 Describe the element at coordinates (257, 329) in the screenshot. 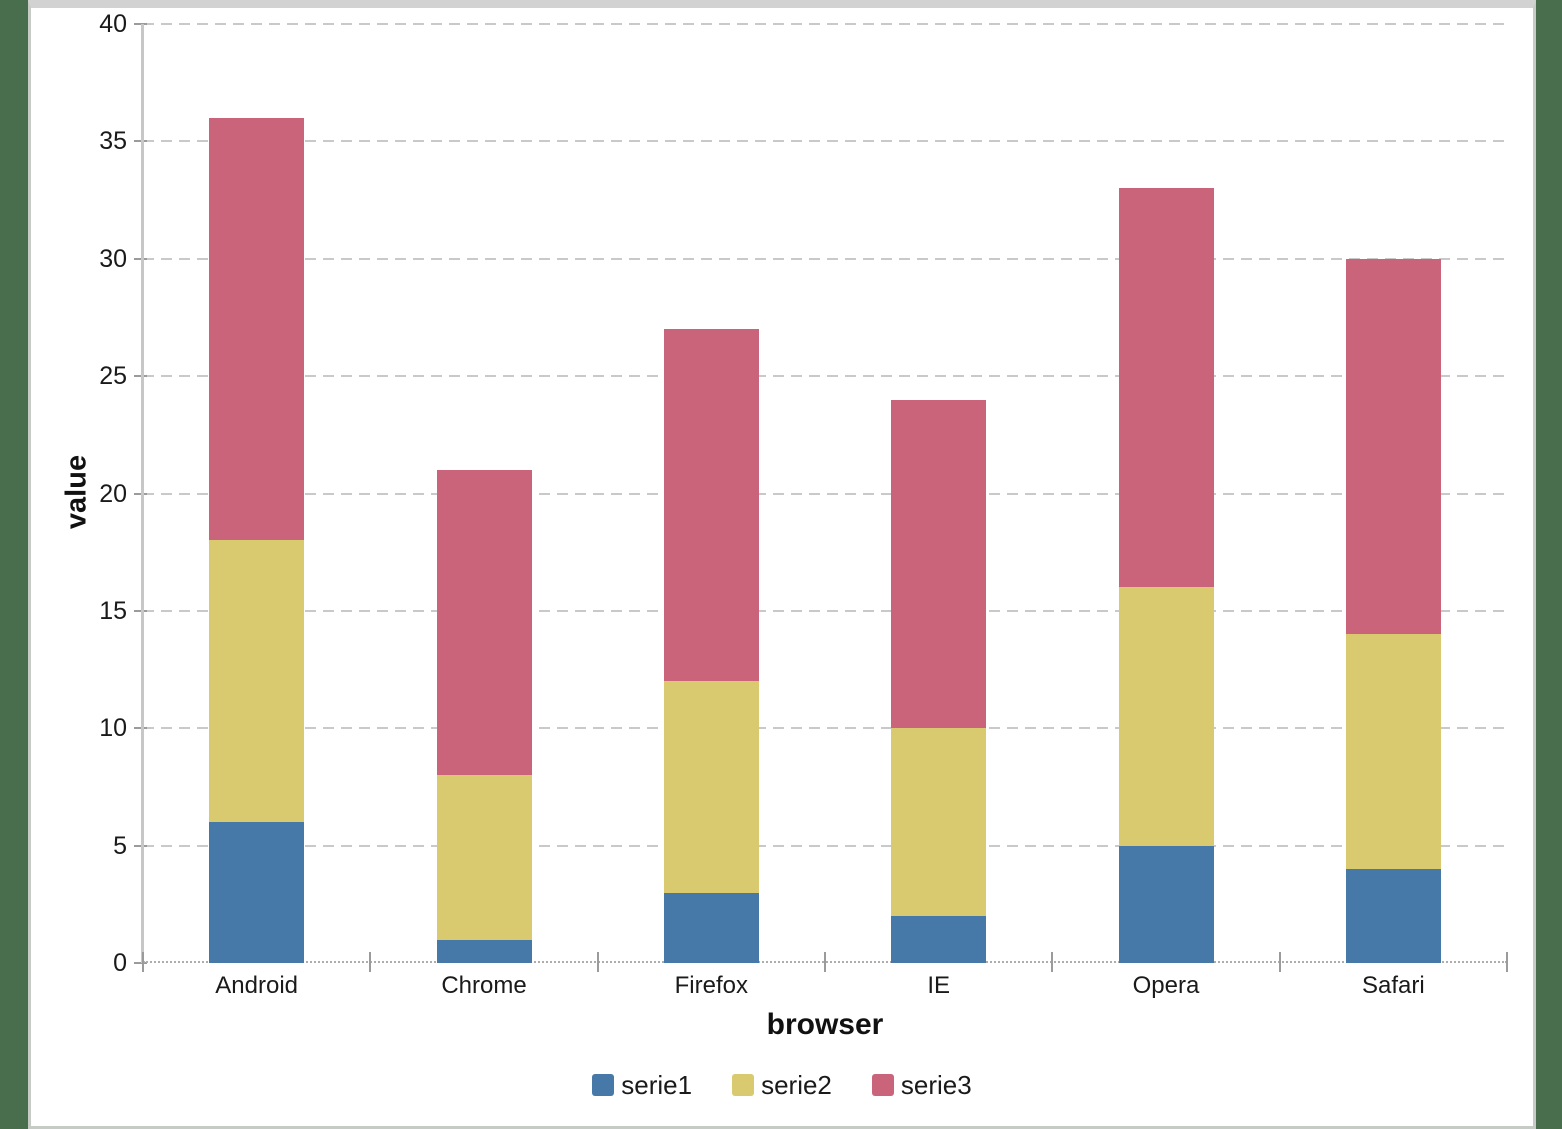

I see `bar-segment-serie3-android` at that location.